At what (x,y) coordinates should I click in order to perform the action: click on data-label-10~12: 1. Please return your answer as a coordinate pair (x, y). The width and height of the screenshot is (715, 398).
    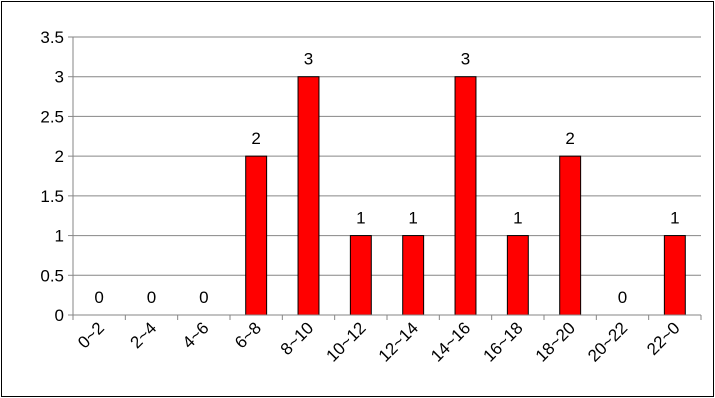
    Looking at the image, I should click on (360, 218).